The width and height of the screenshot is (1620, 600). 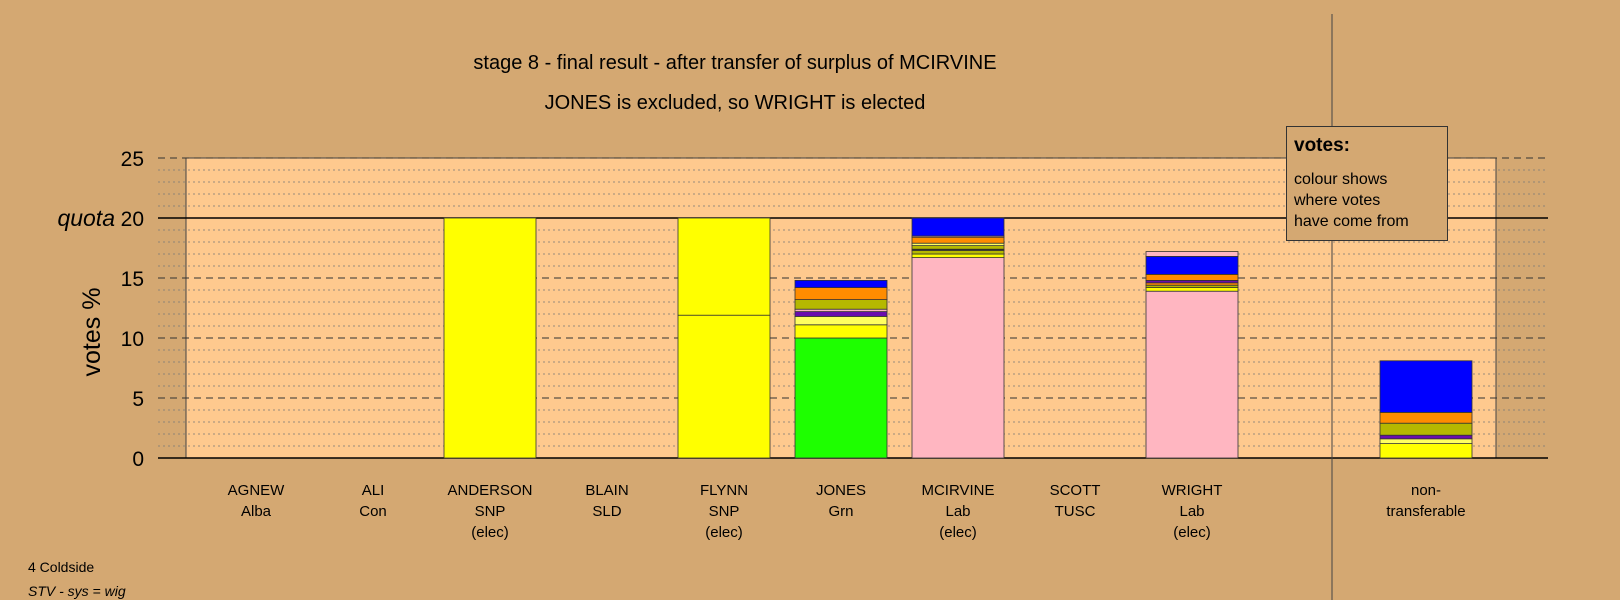 What do you see at coordinates (1075, 490) in the screenshot?
I see `candidate-name: SCOTT` at bounding box center [1075, 490].